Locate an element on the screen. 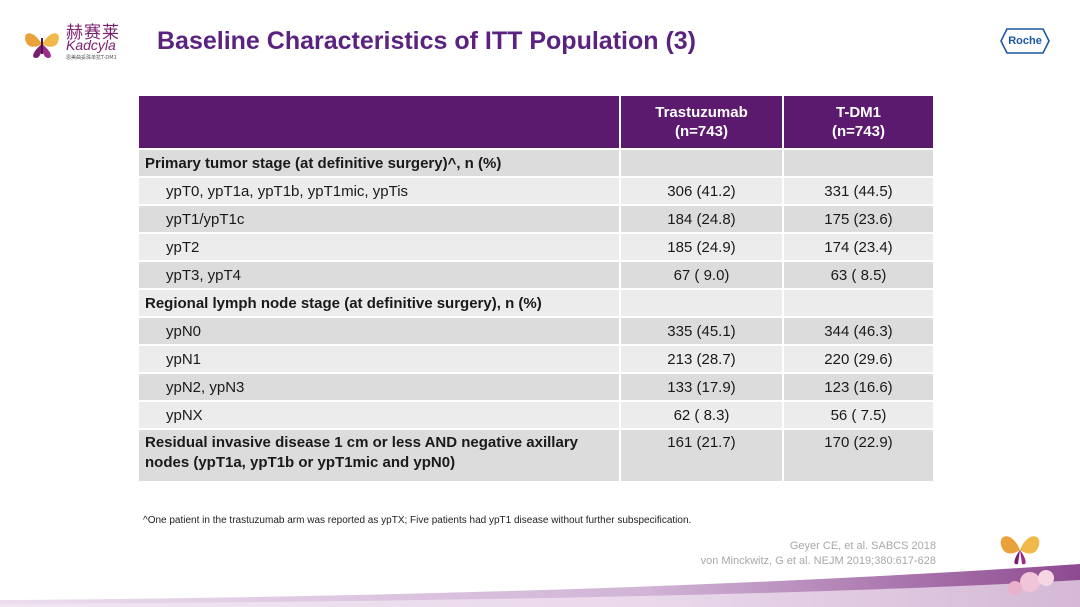 The image size is (1080, 607). reference-1: Geyer CE, et al. SABCS 2018 is located at coordinates (862, 546).